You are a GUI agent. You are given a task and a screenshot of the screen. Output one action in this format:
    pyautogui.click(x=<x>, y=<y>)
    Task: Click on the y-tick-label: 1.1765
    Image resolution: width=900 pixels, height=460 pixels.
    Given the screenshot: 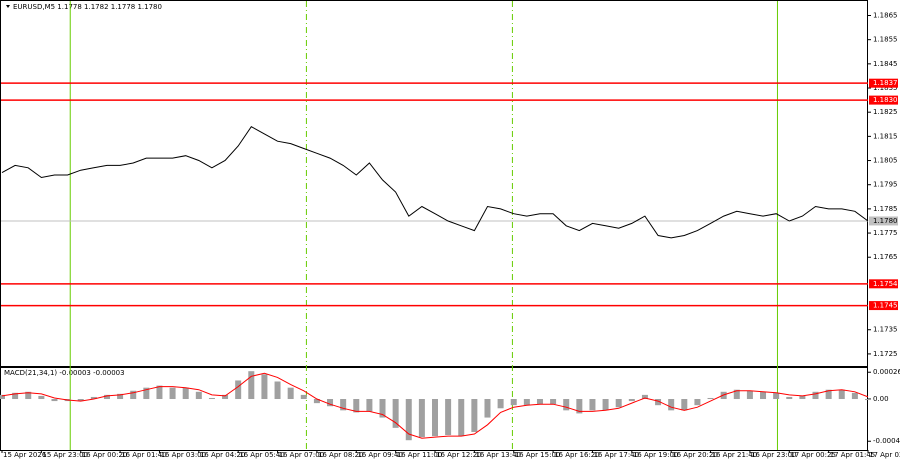 What is the action you would take?
    pyautogui.click(x=885, y=257)
    